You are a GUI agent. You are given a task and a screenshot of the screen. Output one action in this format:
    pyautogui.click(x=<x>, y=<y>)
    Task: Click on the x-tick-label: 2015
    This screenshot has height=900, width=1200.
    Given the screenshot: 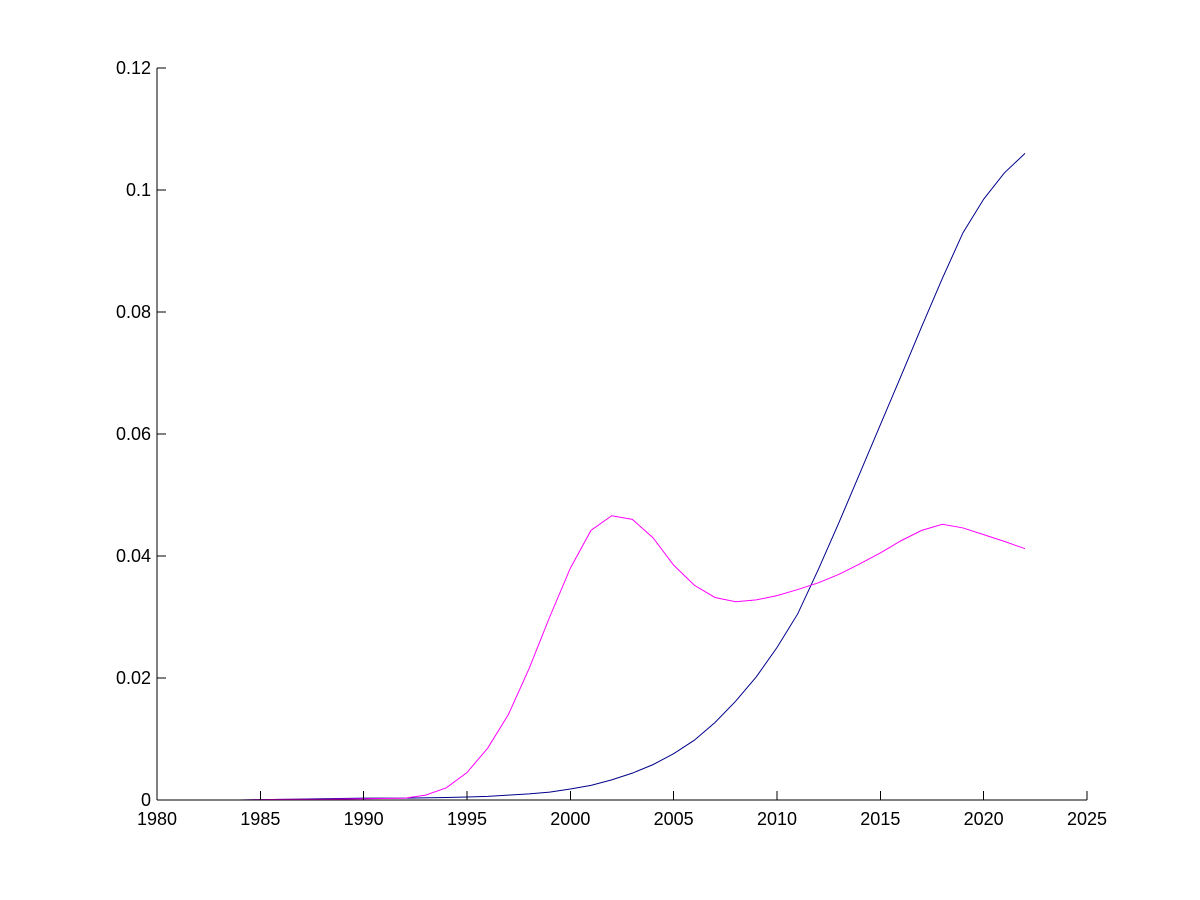 What is the action you would take?
    pyautogui.click(x=880, y=819)
    